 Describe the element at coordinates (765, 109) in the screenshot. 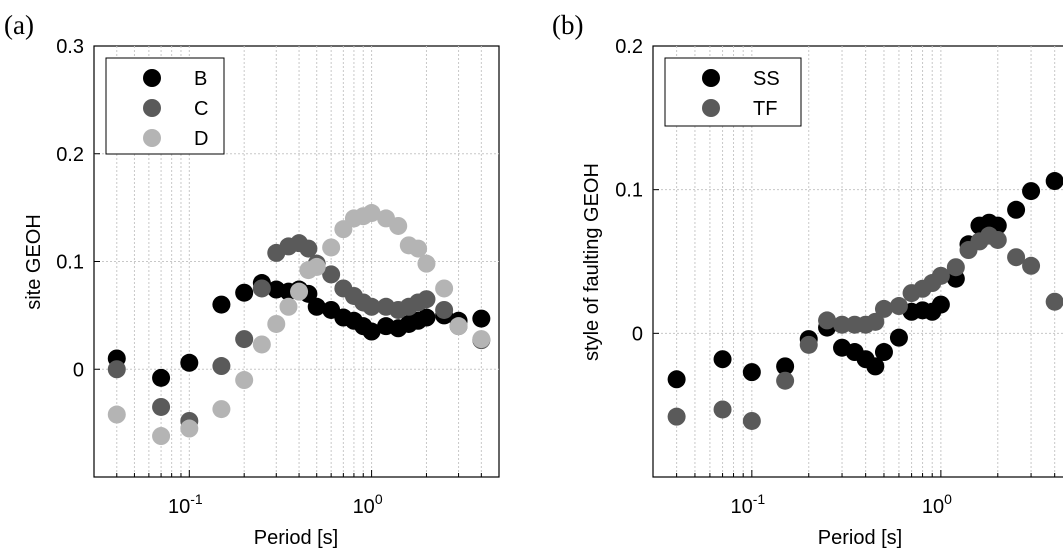

I see `legend-label-tf: TF` at that location.